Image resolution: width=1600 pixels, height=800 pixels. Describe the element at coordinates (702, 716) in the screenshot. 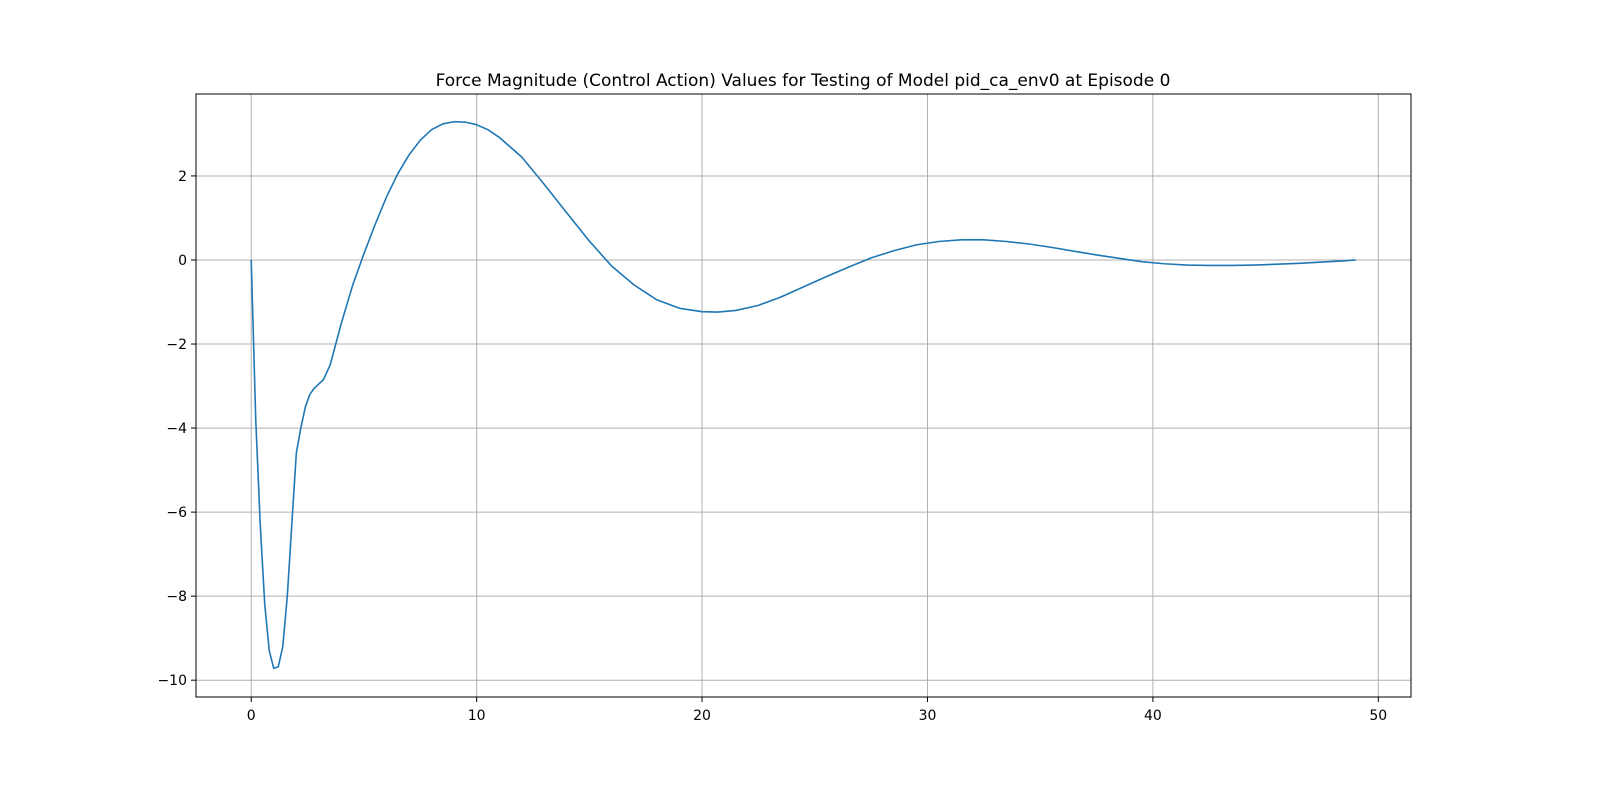

I see `x-tick-label: 20` at that location.